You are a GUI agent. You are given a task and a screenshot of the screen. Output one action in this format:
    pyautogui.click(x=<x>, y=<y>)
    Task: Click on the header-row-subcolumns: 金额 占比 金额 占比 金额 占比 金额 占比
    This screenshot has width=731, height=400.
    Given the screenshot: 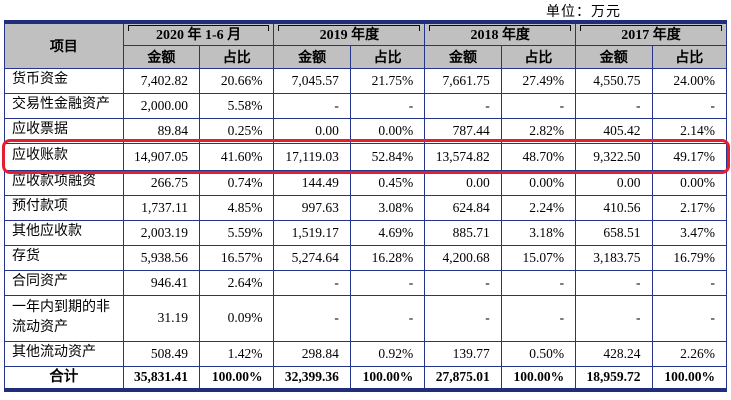 What is the action you would take?
    pyautogui.click(x=366, y=56)
    